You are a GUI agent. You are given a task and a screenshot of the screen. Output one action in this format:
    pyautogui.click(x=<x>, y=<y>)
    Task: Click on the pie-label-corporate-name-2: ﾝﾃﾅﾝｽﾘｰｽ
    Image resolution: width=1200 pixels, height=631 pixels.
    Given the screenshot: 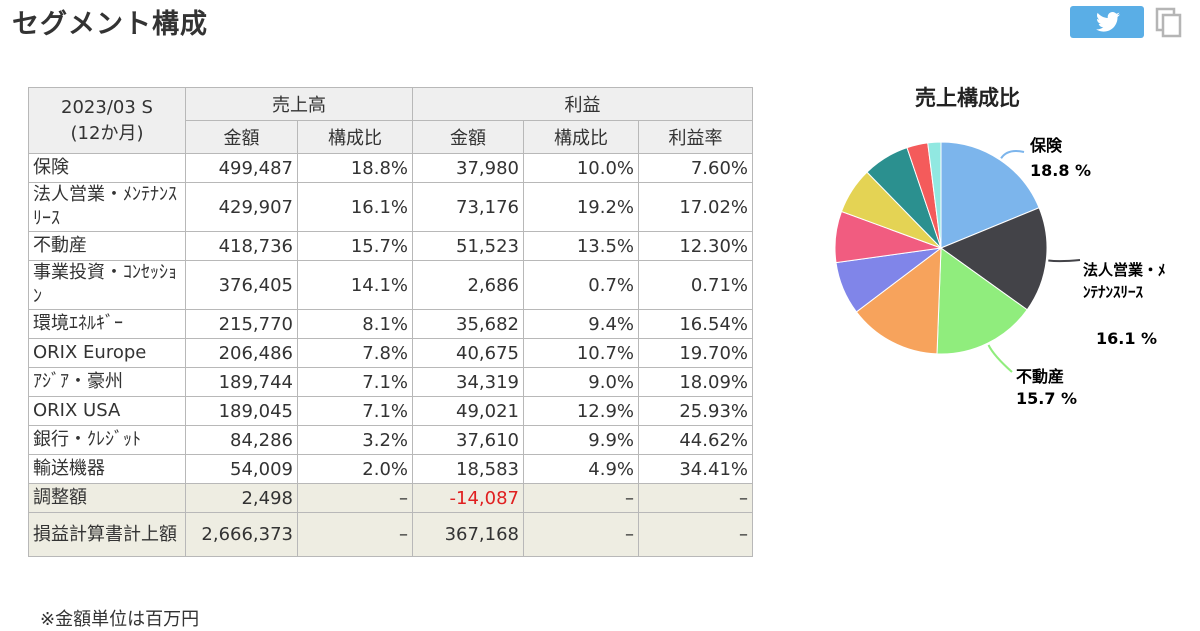 What is the action you would take?
    pyautogui.click(x=1113, y=292)
    